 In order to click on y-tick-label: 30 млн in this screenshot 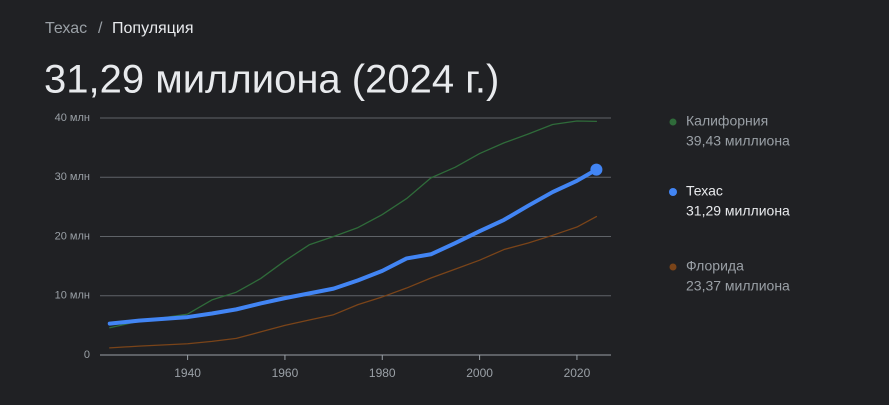, I will do `click(72, 177)`.